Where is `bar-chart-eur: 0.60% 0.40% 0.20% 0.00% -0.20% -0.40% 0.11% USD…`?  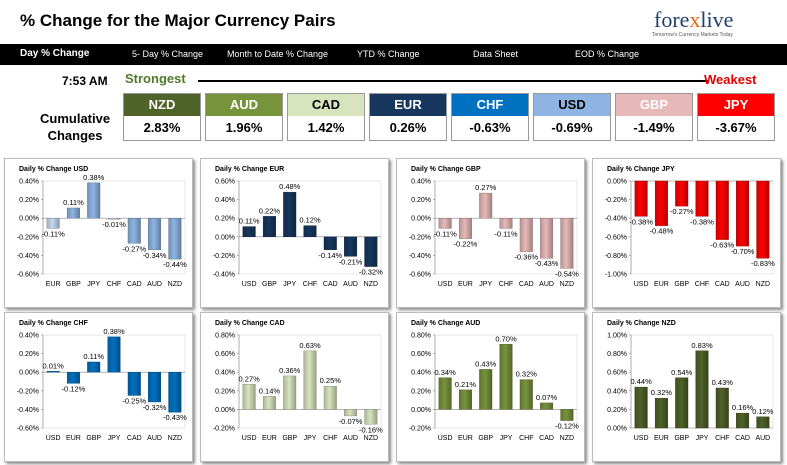 bar-chart-eur: 0.60% 0.40% 0.20% 0.00% -0.20% -0.40% 0.11% USD… is located at coordinates (298, 234).